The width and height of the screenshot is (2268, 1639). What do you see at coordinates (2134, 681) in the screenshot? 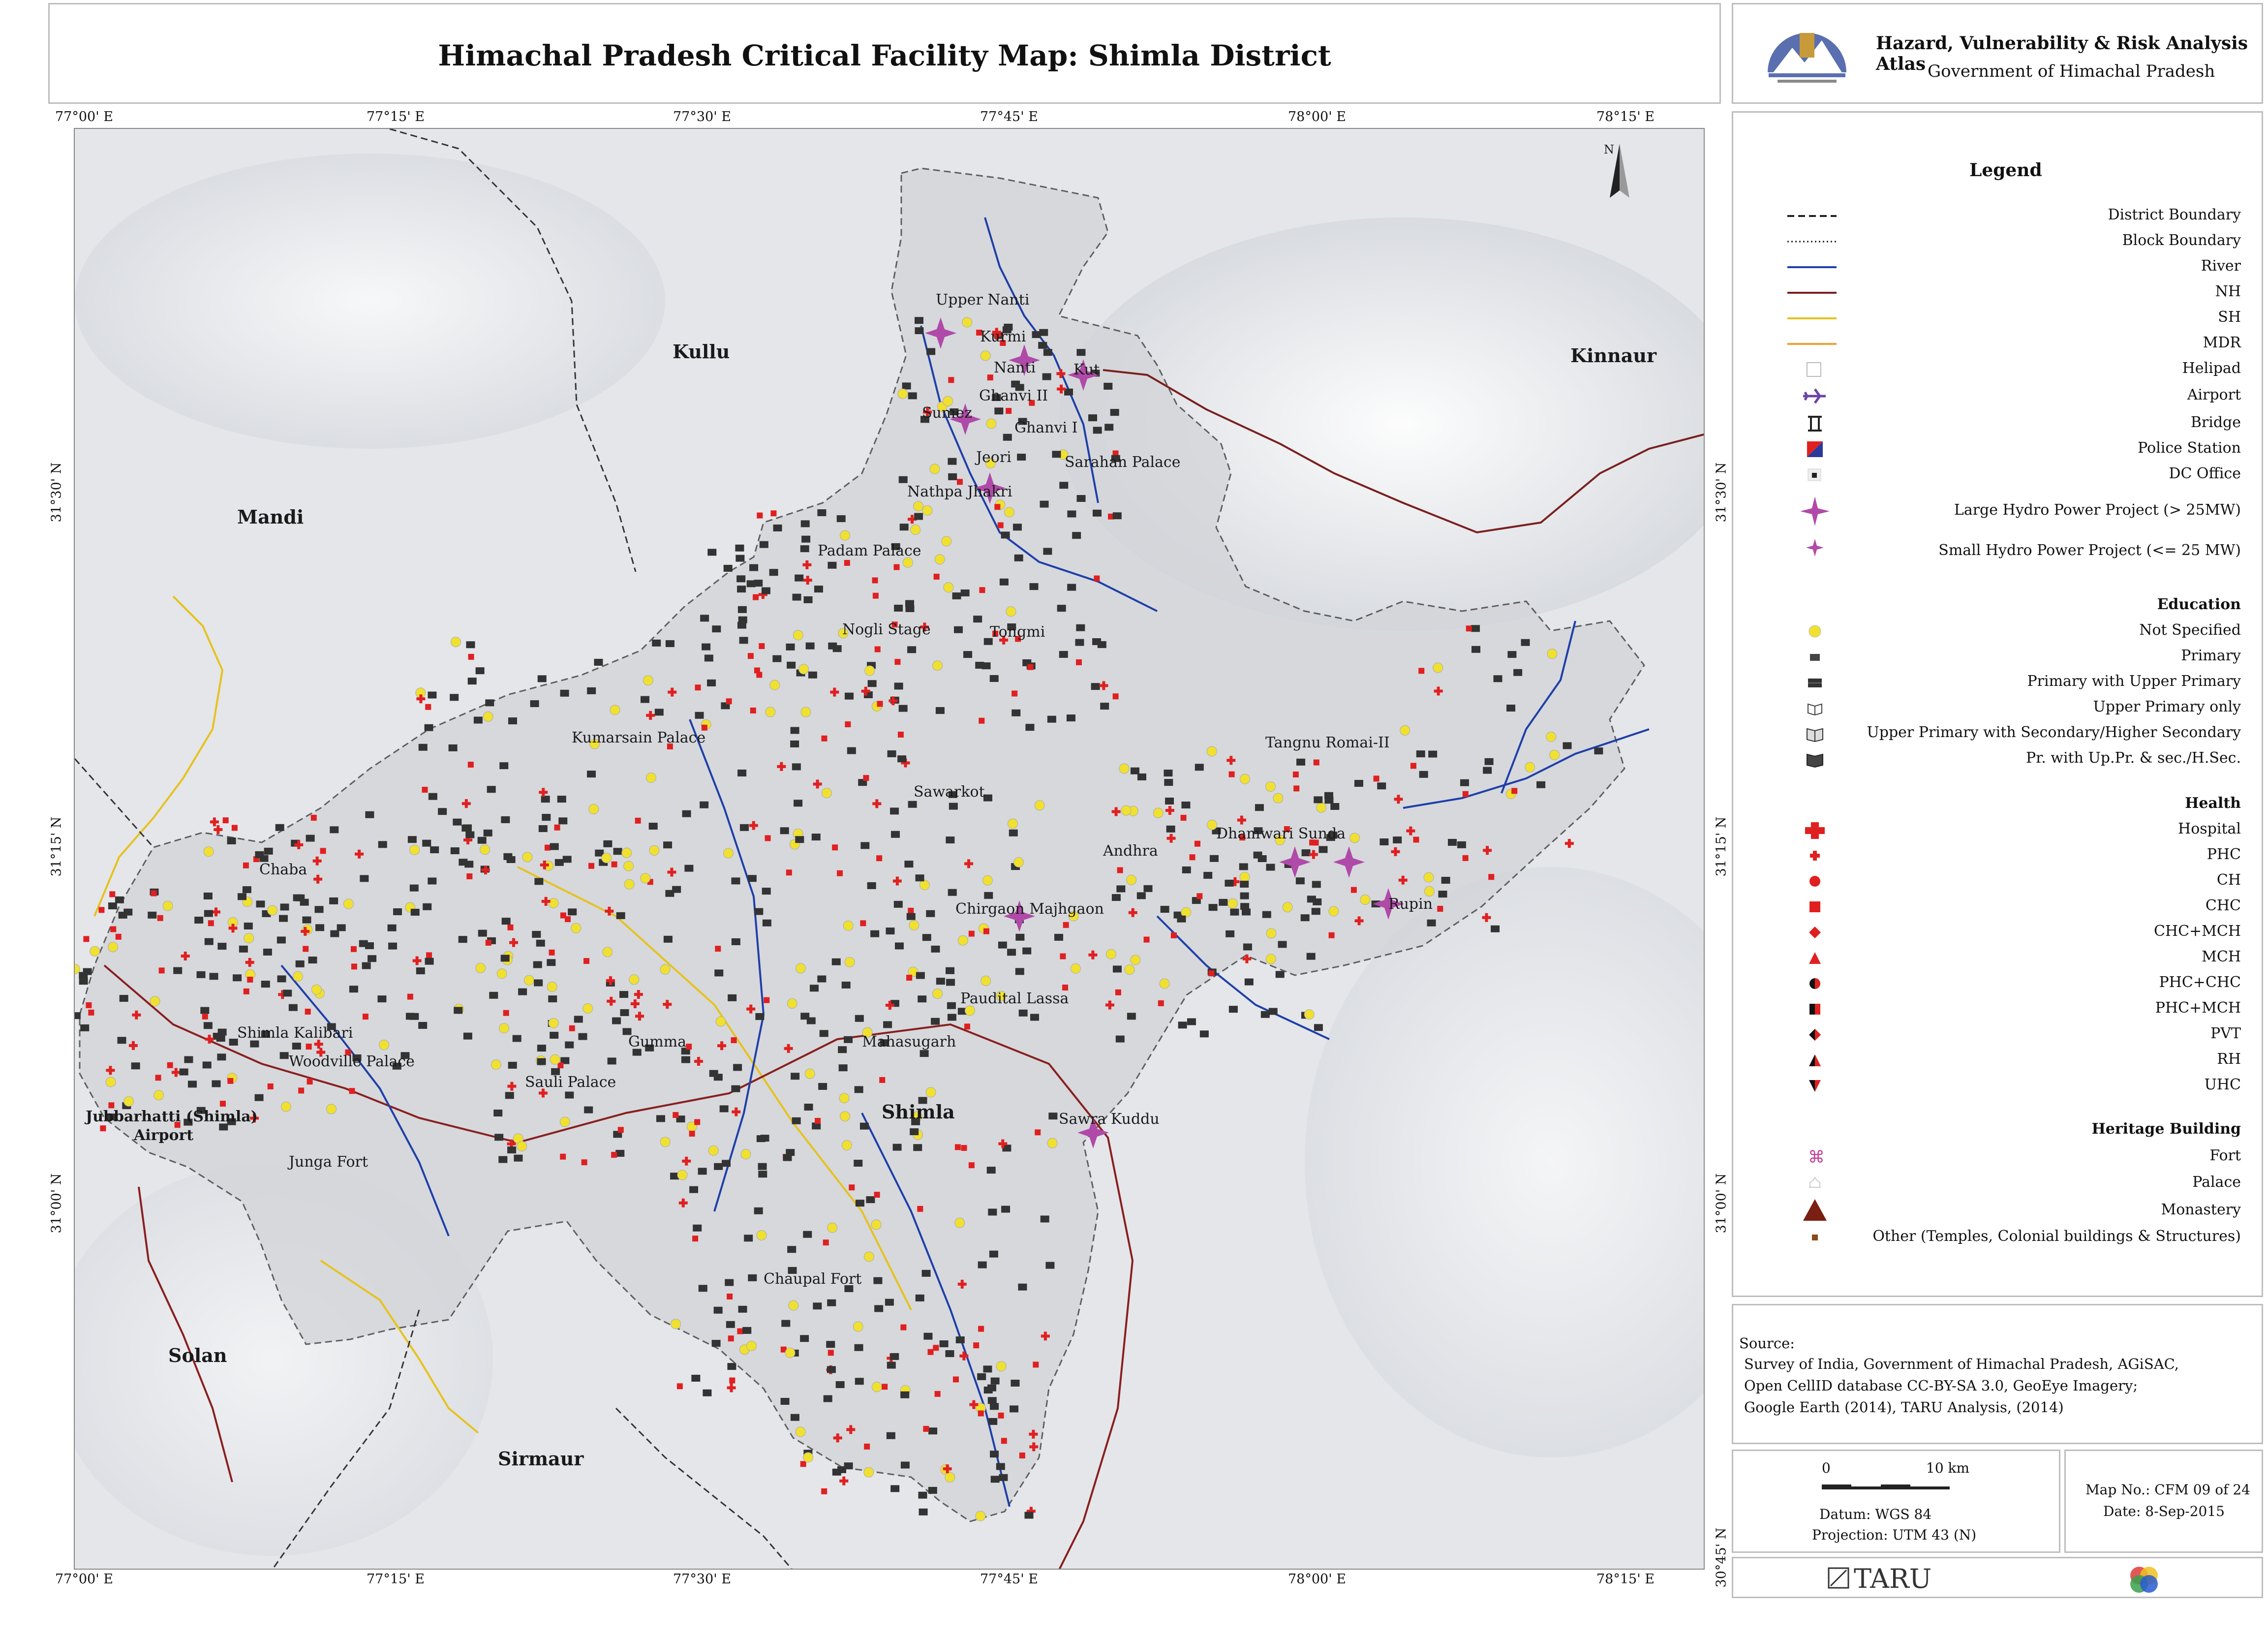
I see `legend-label: Primary with Upper Primary` at bounding box center [2134, 681].